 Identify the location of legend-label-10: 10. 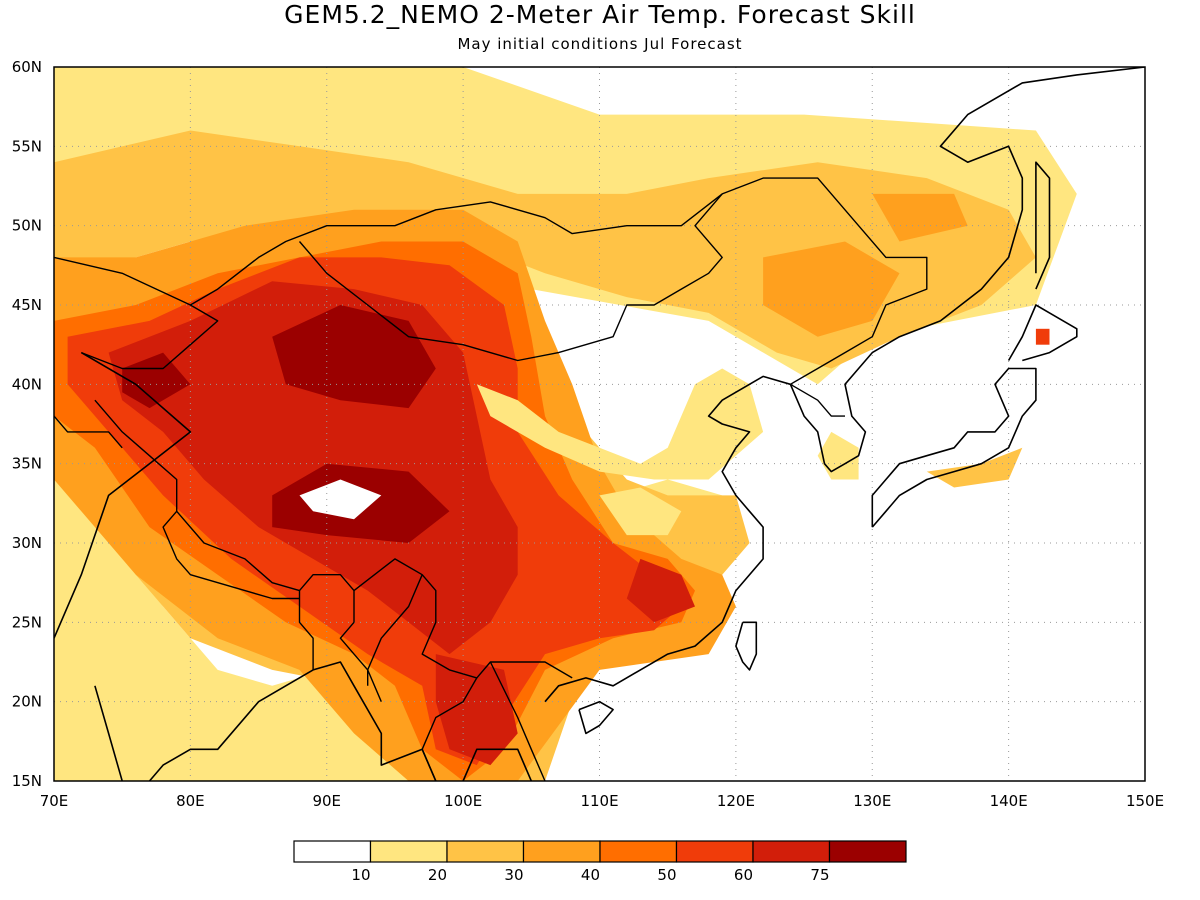
(360, 875).